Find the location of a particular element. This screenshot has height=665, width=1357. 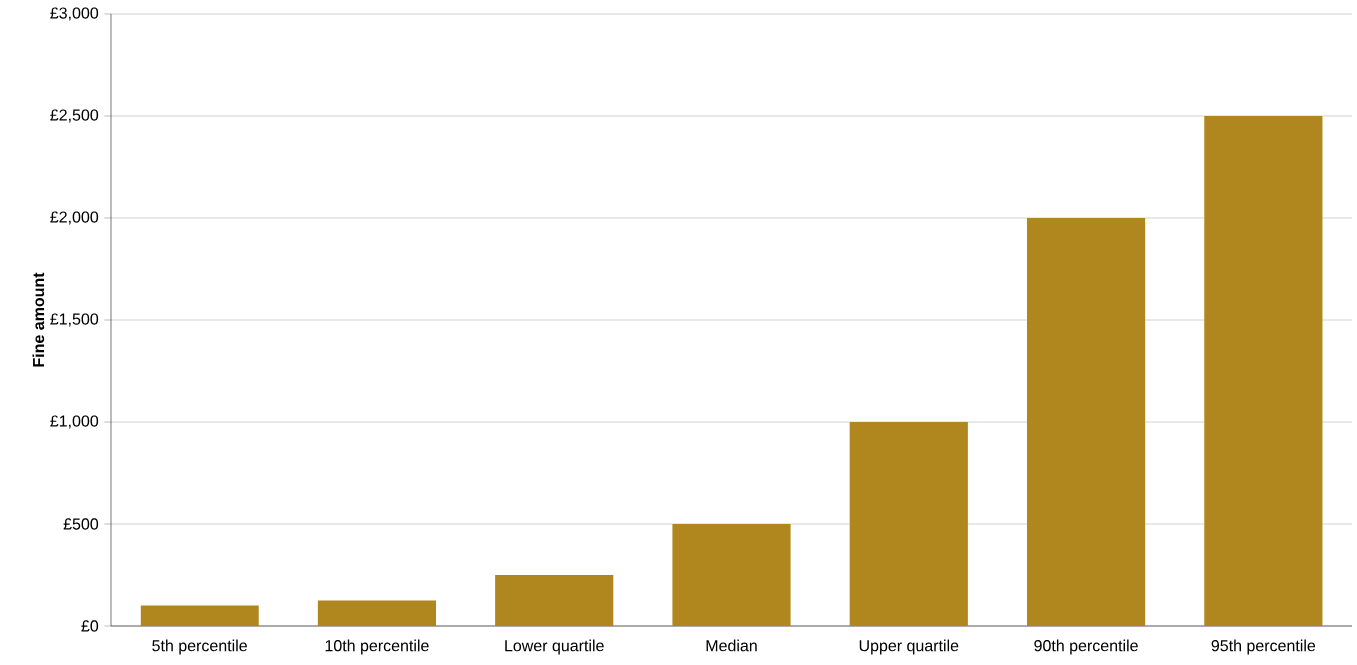

x-tick-label: Upper quartile is located at coordinates (909, 647).